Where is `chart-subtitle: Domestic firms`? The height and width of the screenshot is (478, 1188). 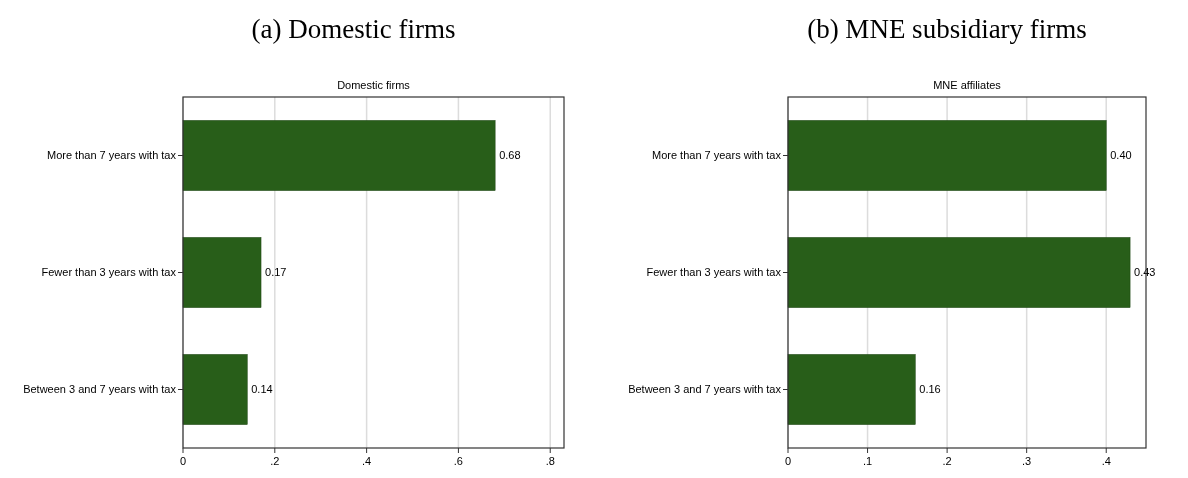 chart-subtitle: Domestic firms is located at coordinates (374, 85).